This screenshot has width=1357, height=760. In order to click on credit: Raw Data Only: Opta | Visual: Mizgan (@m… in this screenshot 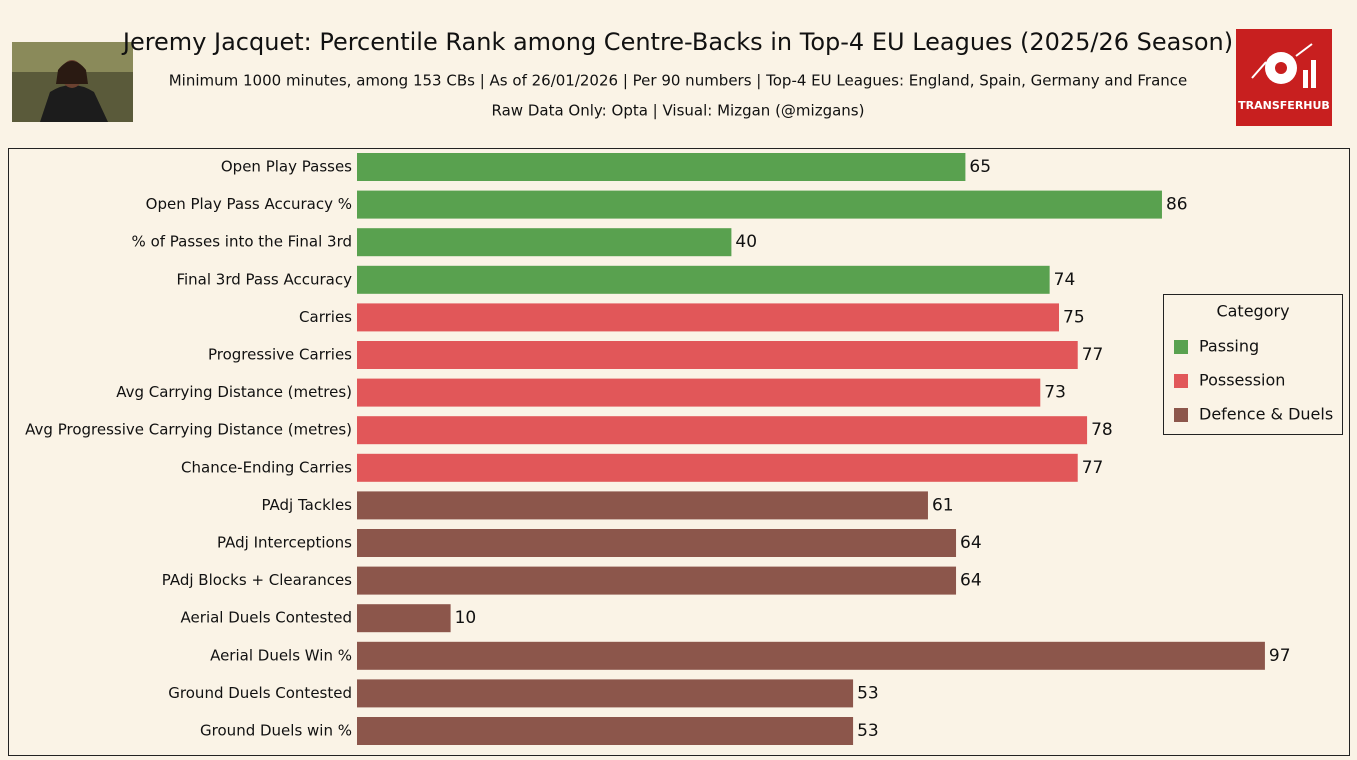, I will do `click(678, 111)`.